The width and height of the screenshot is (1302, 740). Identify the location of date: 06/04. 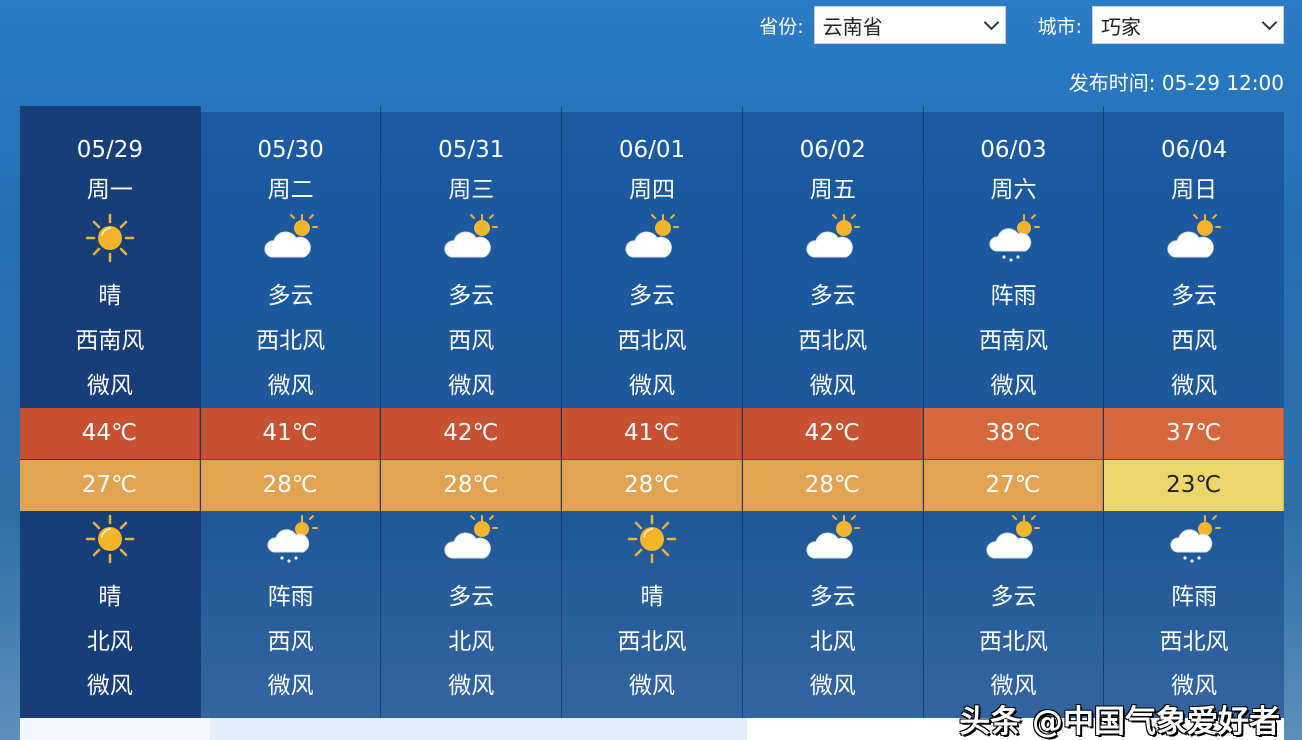
(1194, 150).